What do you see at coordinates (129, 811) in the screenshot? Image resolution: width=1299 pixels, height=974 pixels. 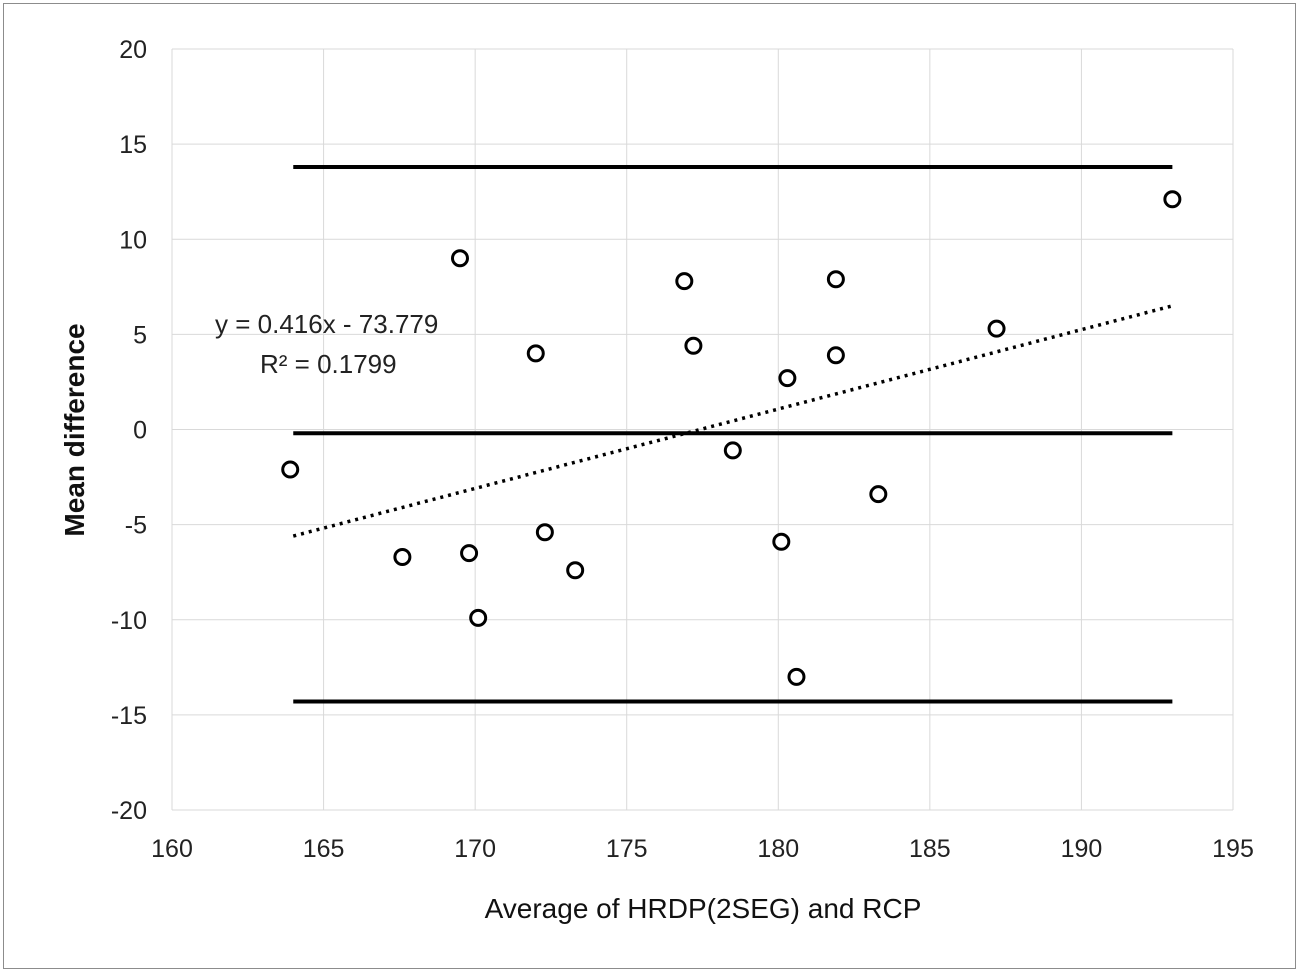 I see `y-tick-label: -20` at bounding box center [129, 811].